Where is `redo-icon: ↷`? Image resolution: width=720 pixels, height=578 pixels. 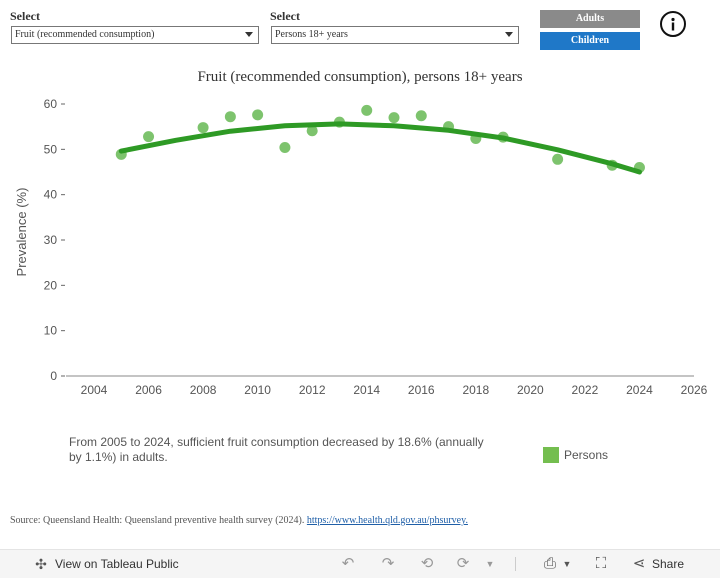 redo-icon: ↷ is located at coordinates (388, 563).